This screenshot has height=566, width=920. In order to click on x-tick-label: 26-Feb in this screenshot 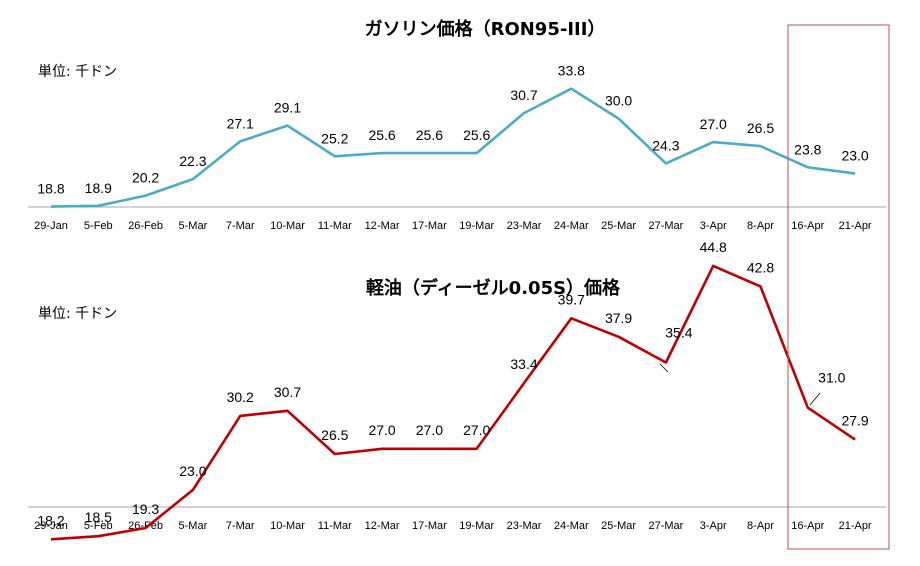, I will do `click(145, 226)`.